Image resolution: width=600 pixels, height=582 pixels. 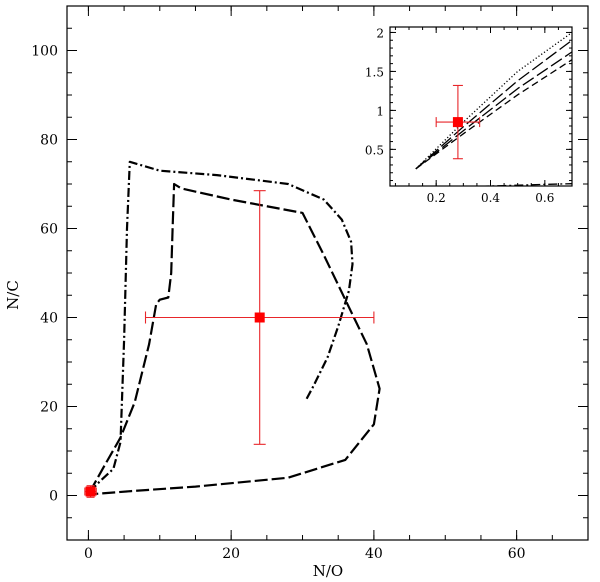 What do you see at coordinates (490, 198) in the screenshot?
I see `inset-x-tick-label: 0.4` at bounding box center [490, 198].